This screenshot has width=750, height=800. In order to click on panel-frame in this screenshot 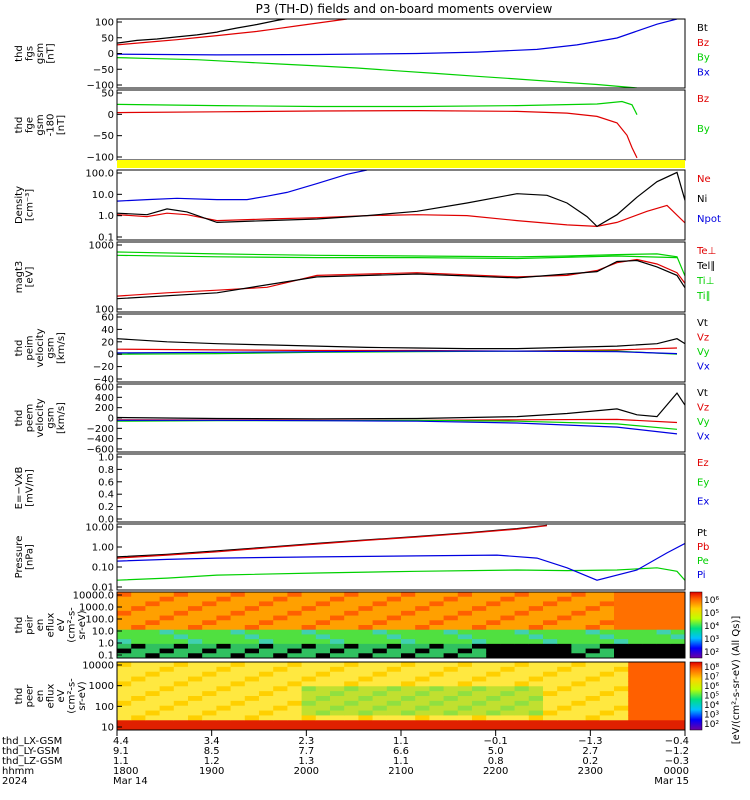, I will do `click(401, 625)`.